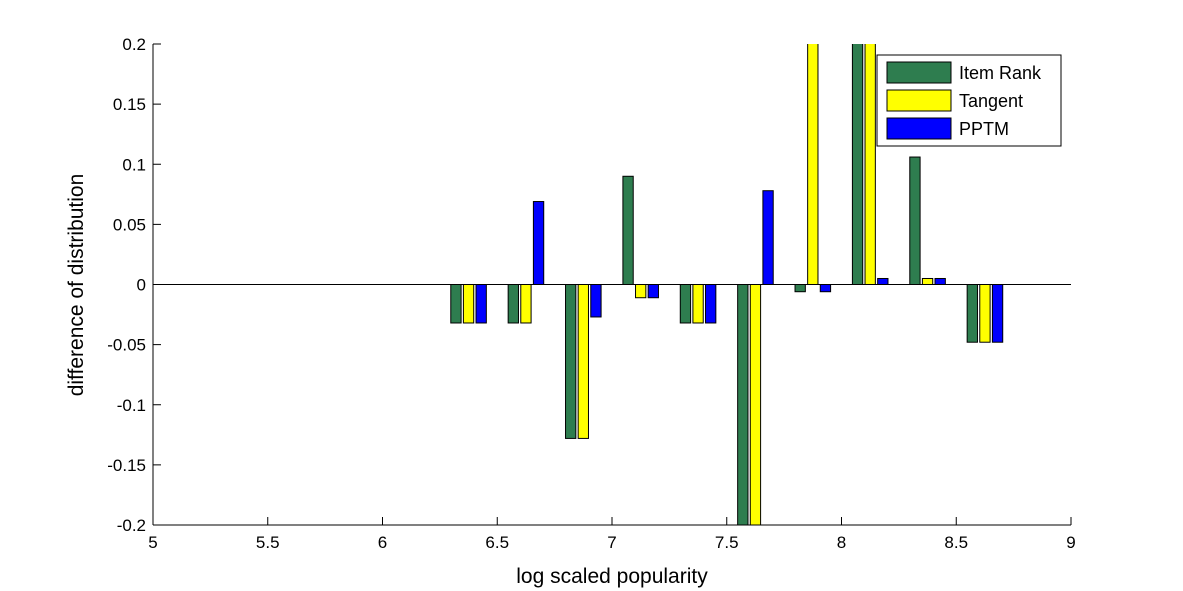 Image resolution: width=1183 pixels, height=591 pixels. What do you see at coordinates (268, 542) in the screenshot?
I see `x-tick-label: 5.5` at bounding box center [268, 542].